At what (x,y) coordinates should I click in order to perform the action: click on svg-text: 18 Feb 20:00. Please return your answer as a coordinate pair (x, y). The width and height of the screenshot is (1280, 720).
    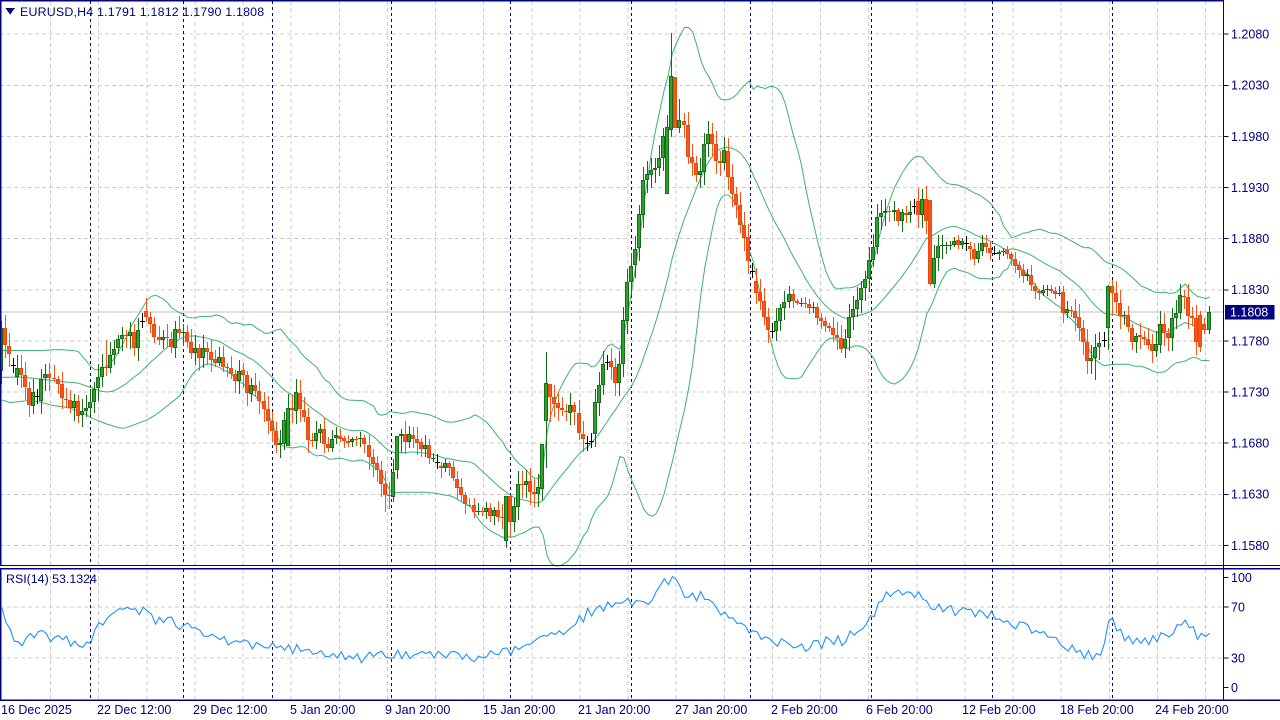
    Looking at the image, I should click on (1097, 710).